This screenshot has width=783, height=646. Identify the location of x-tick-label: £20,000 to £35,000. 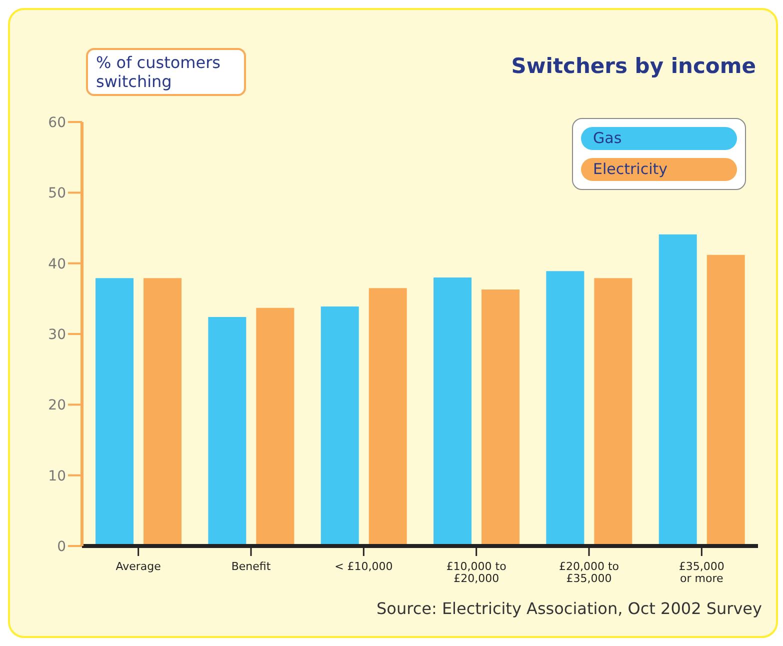
(589, 572).